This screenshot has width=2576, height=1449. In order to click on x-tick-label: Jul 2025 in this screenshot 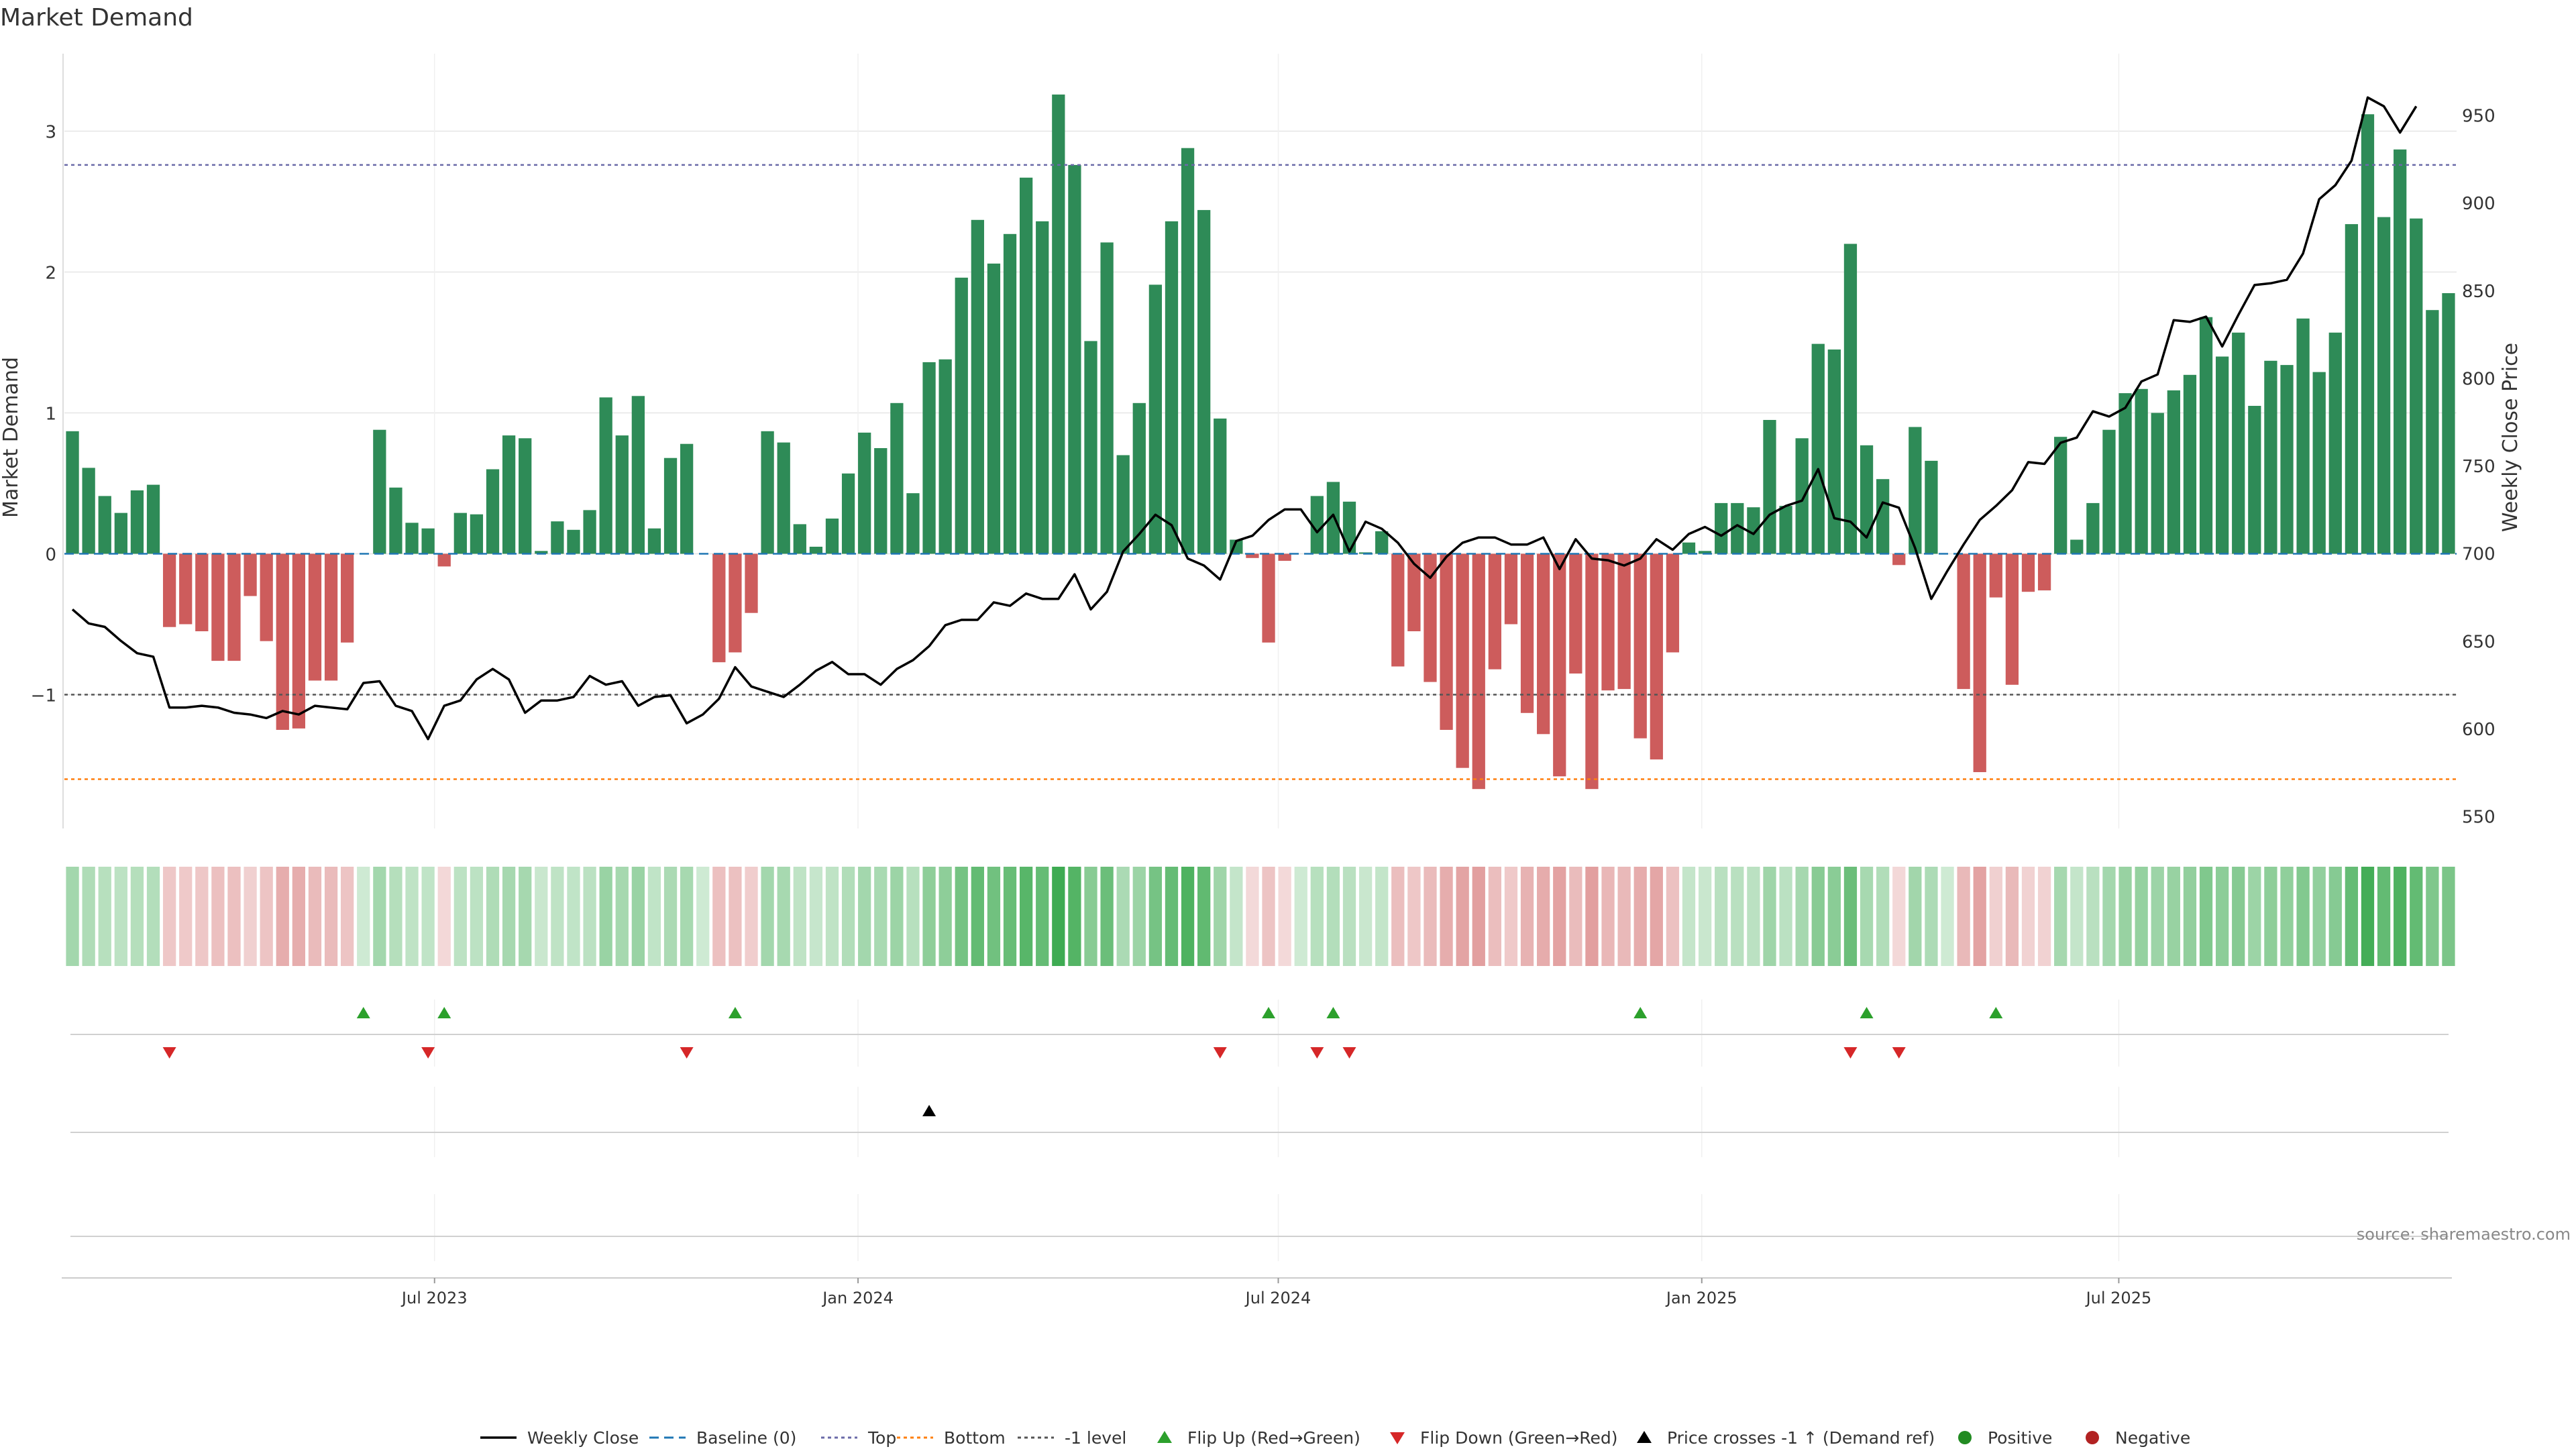, I will do `click(2118, 1298)`.